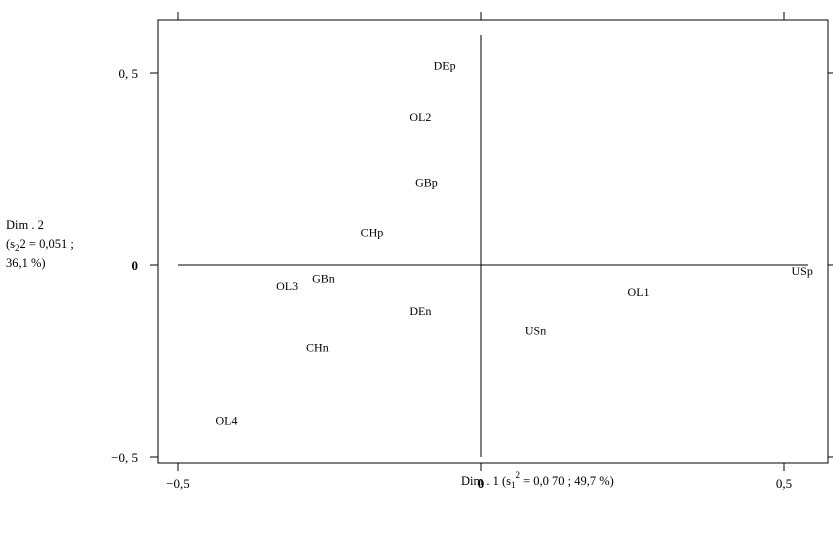 Image resolution: width=833 pixels, height=535 pixels. I want to click on x-tick-label: 0, so click(481, 483).